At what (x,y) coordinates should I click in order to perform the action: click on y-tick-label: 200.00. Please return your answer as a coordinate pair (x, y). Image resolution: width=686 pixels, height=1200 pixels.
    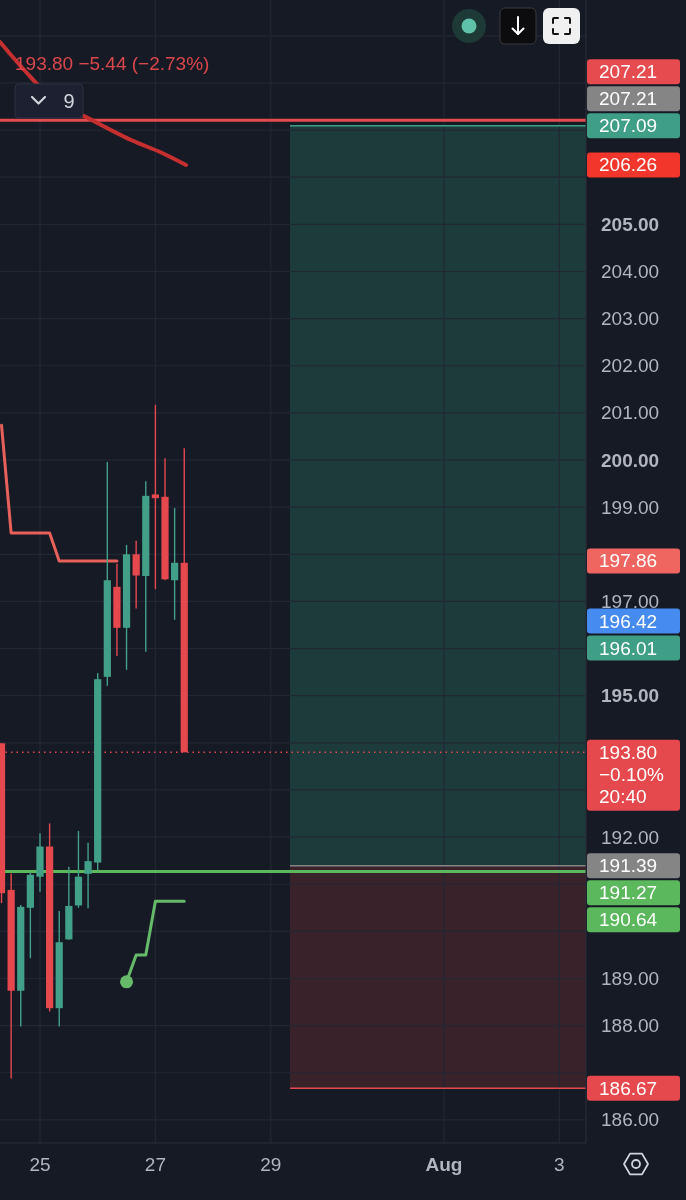
    Looking at the image, I should click on (630, 460).